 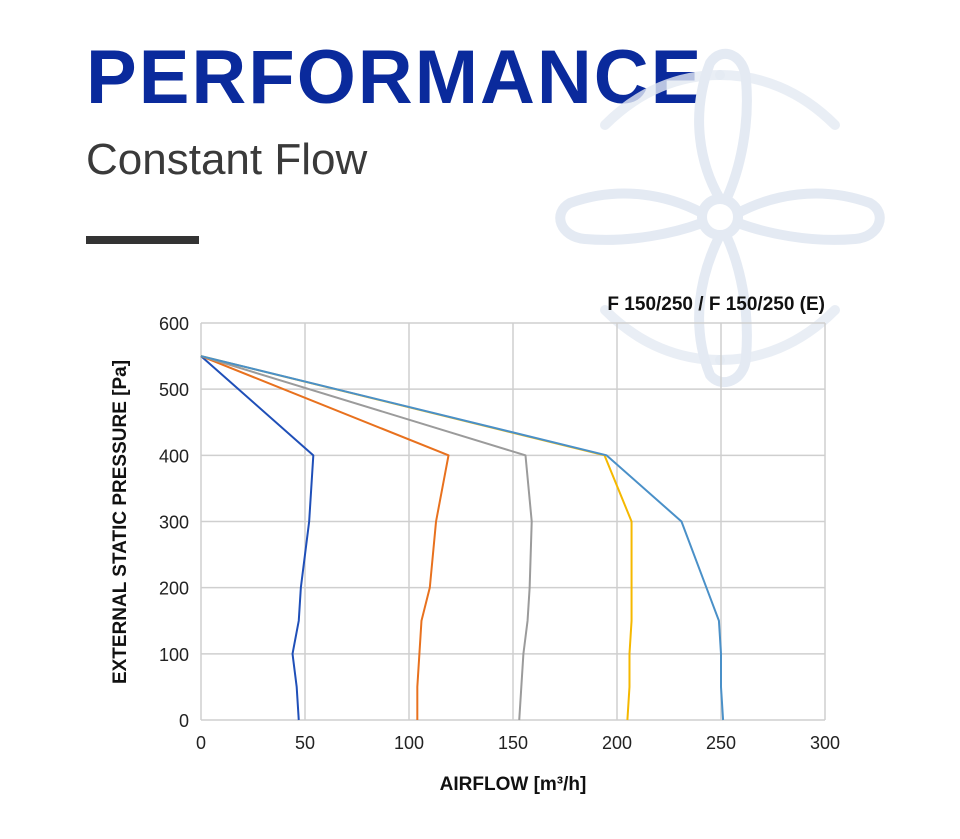 I want to click on y-tick-label: 300, so click(x=174, y=523).